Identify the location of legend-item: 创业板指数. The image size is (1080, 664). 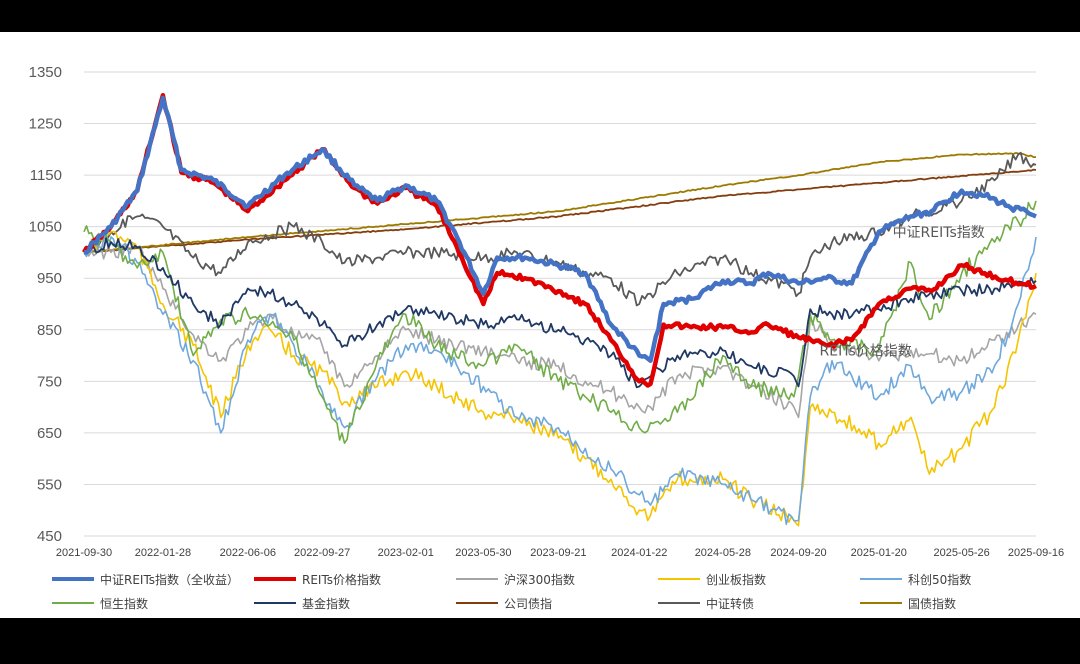
(712, 579).